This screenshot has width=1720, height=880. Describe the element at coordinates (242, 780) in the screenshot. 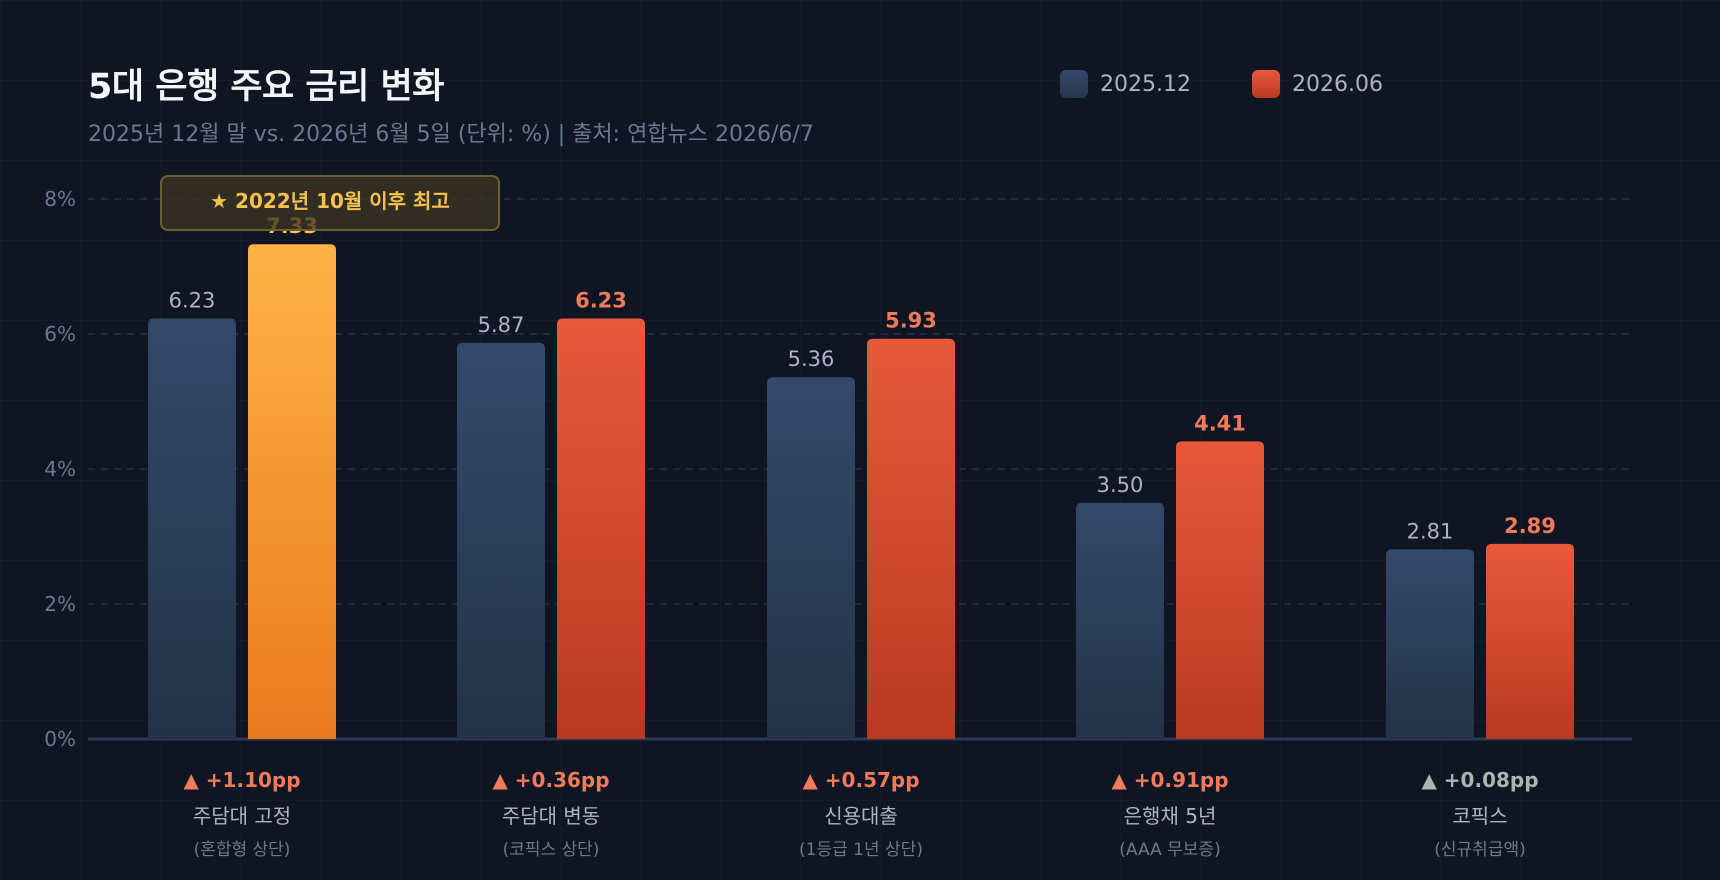

I see `change-label: ▲ +1.10pp` at that location.